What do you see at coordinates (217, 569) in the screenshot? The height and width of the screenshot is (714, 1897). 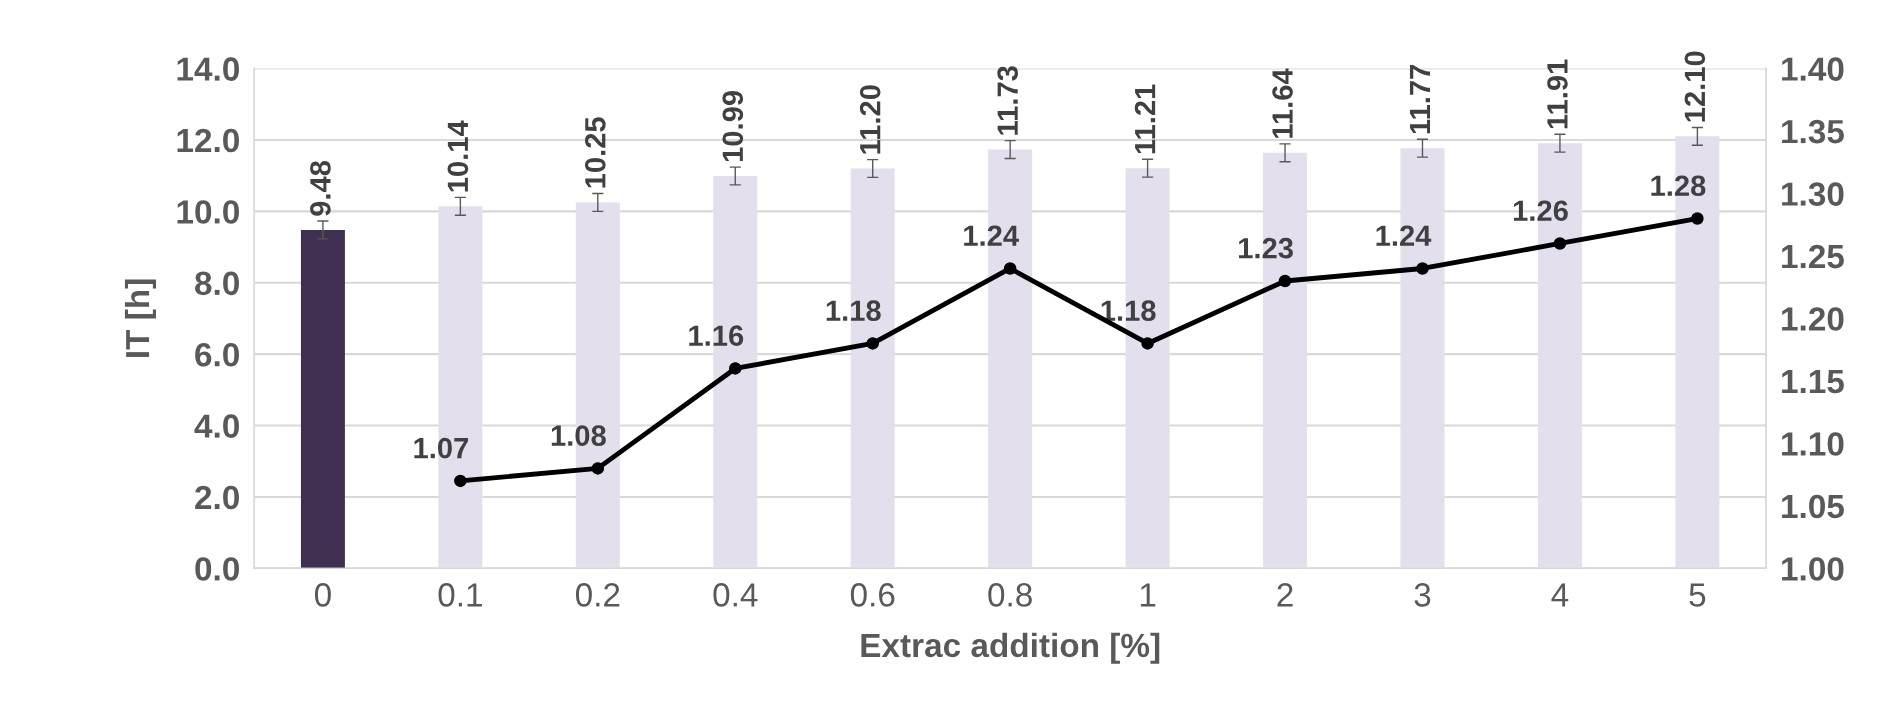 I see `y-tick-label: 0.0` at bounding box center [217, 569].